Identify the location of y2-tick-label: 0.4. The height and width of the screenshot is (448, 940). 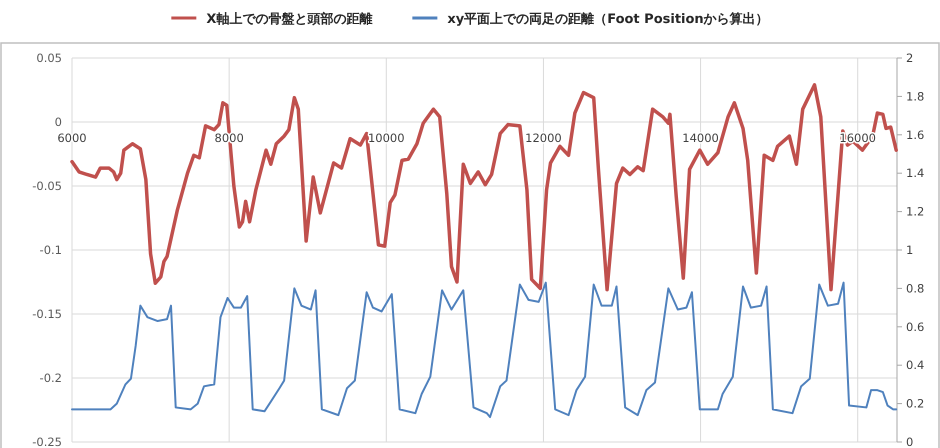
(915, 365).